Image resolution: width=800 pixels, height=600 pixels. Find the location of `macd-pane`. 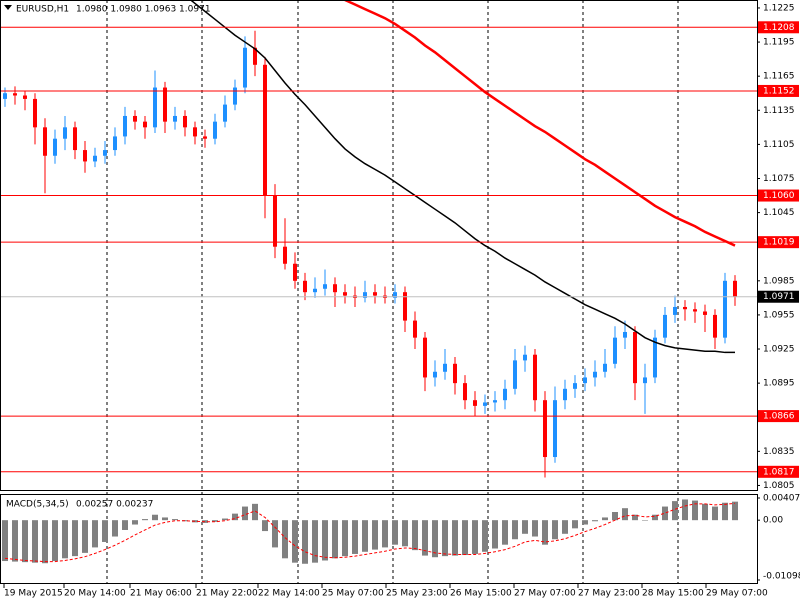

macd-pane is located at coordinates (370, 531).